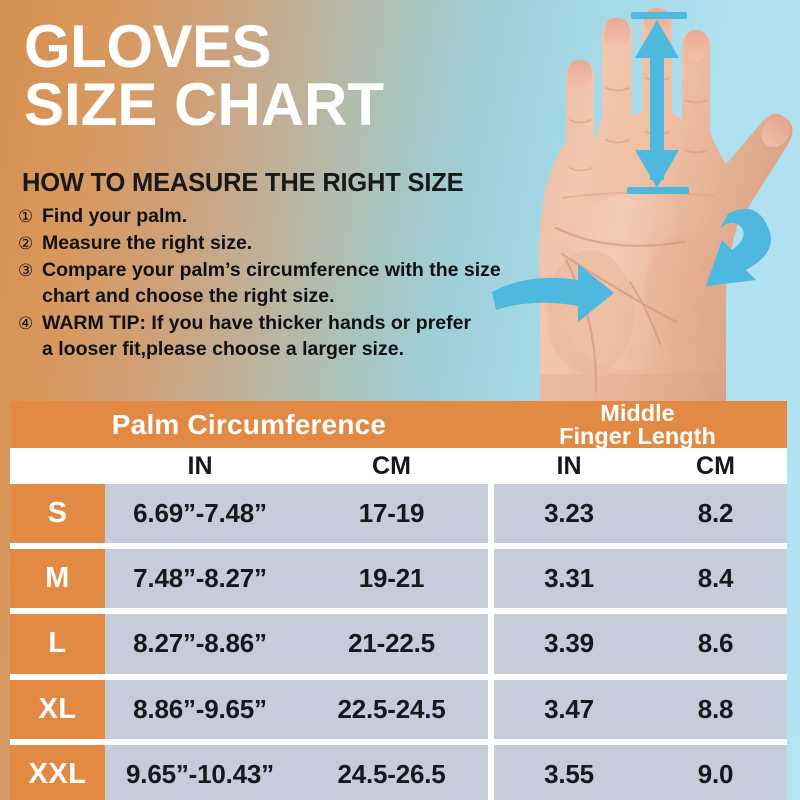 The height and width of the screenshot is (800, 800). I want to click on subtitle-heading: HOW TO MEASURE THE RIGHT SIZE, so click(243, 183).